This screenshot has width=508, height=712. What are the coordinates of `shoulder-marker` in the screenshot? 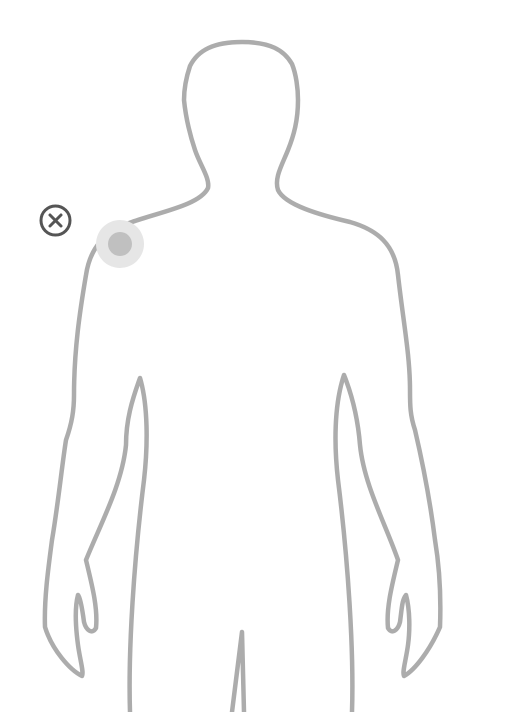 It's located at (120, 244).